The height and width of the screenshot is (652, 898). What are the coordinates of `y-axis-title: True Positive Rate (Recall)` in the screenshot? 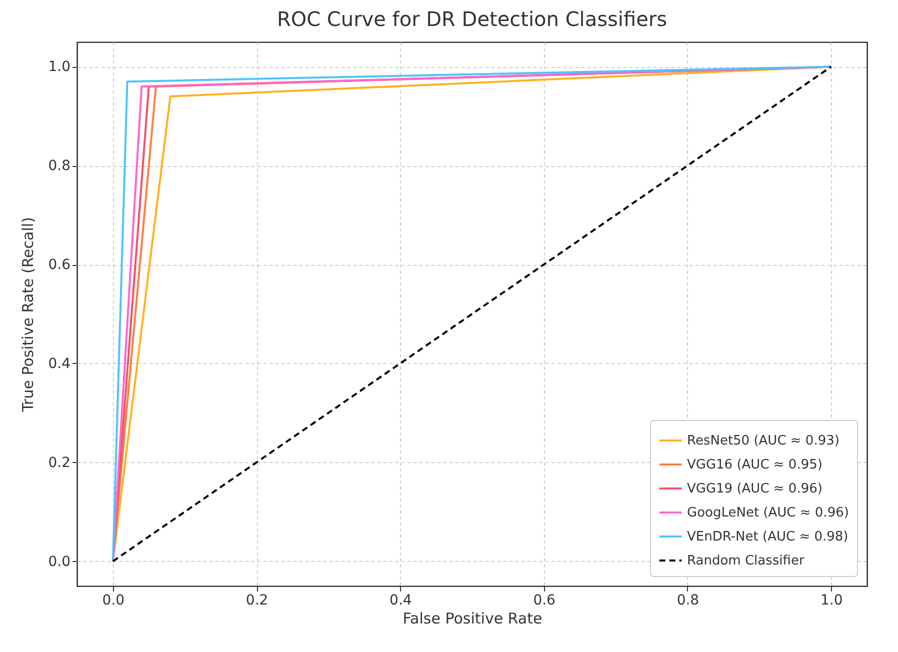 It's located at (28, 315).